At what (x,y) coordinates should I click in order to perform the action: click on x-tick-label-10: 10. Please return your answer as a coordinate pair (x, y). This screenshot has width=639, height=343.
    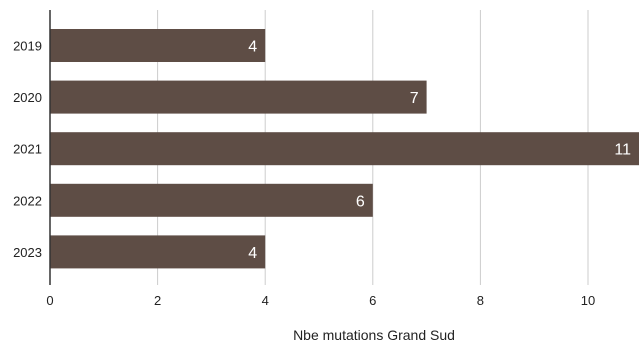
    Looking at the image, I should click on (588, 300).